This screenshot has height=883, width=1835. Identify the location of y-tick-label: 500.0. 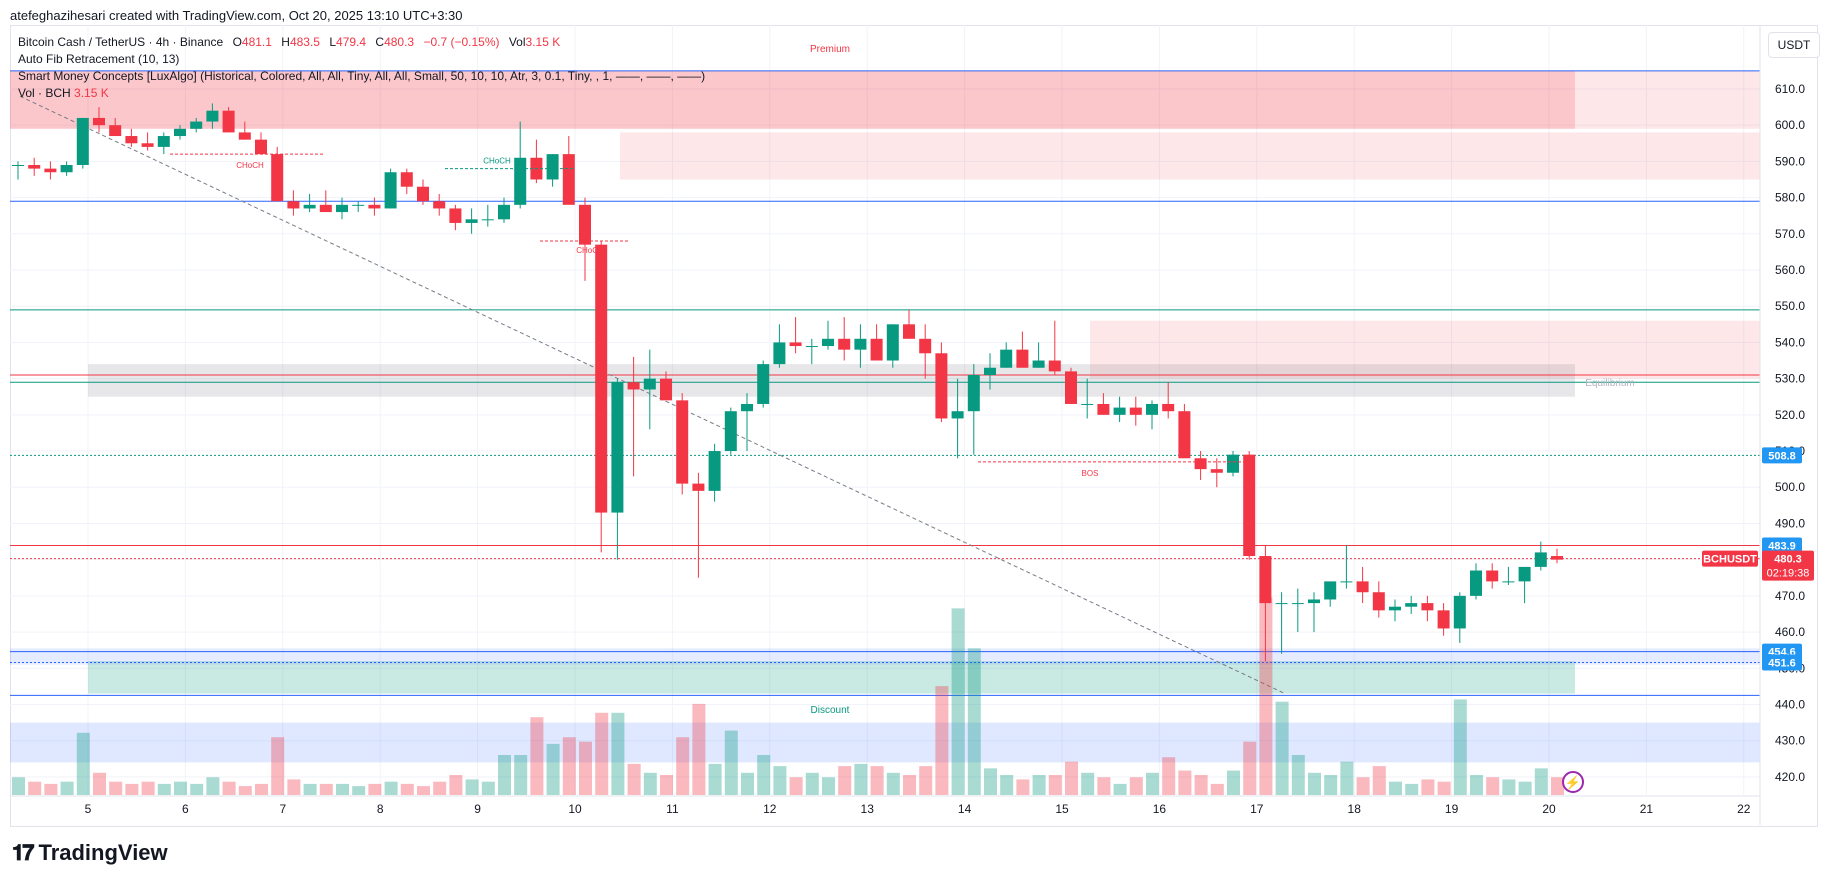
(1790, 487).